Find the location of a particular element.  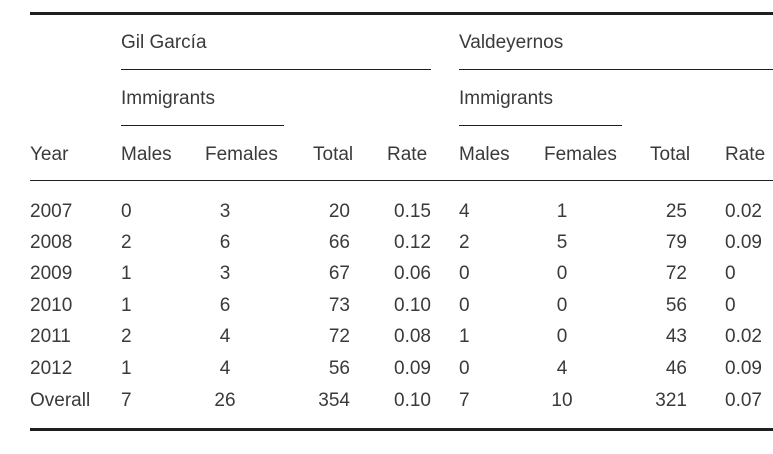

header-rule is located at coordinates (401, 180).